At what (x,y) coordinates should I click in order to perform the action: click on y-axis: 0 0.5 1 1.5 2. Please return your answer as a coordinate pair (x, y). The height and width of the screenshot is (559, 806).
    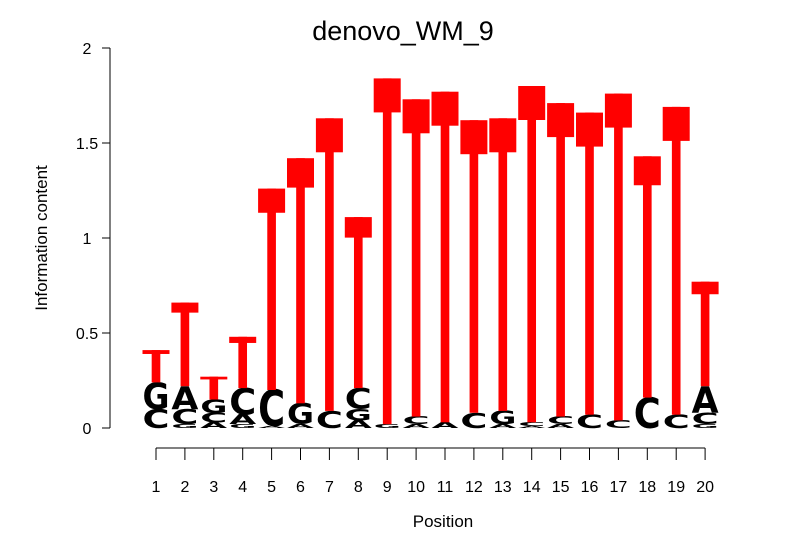
    Looking at the image, I should click on (93, 239).